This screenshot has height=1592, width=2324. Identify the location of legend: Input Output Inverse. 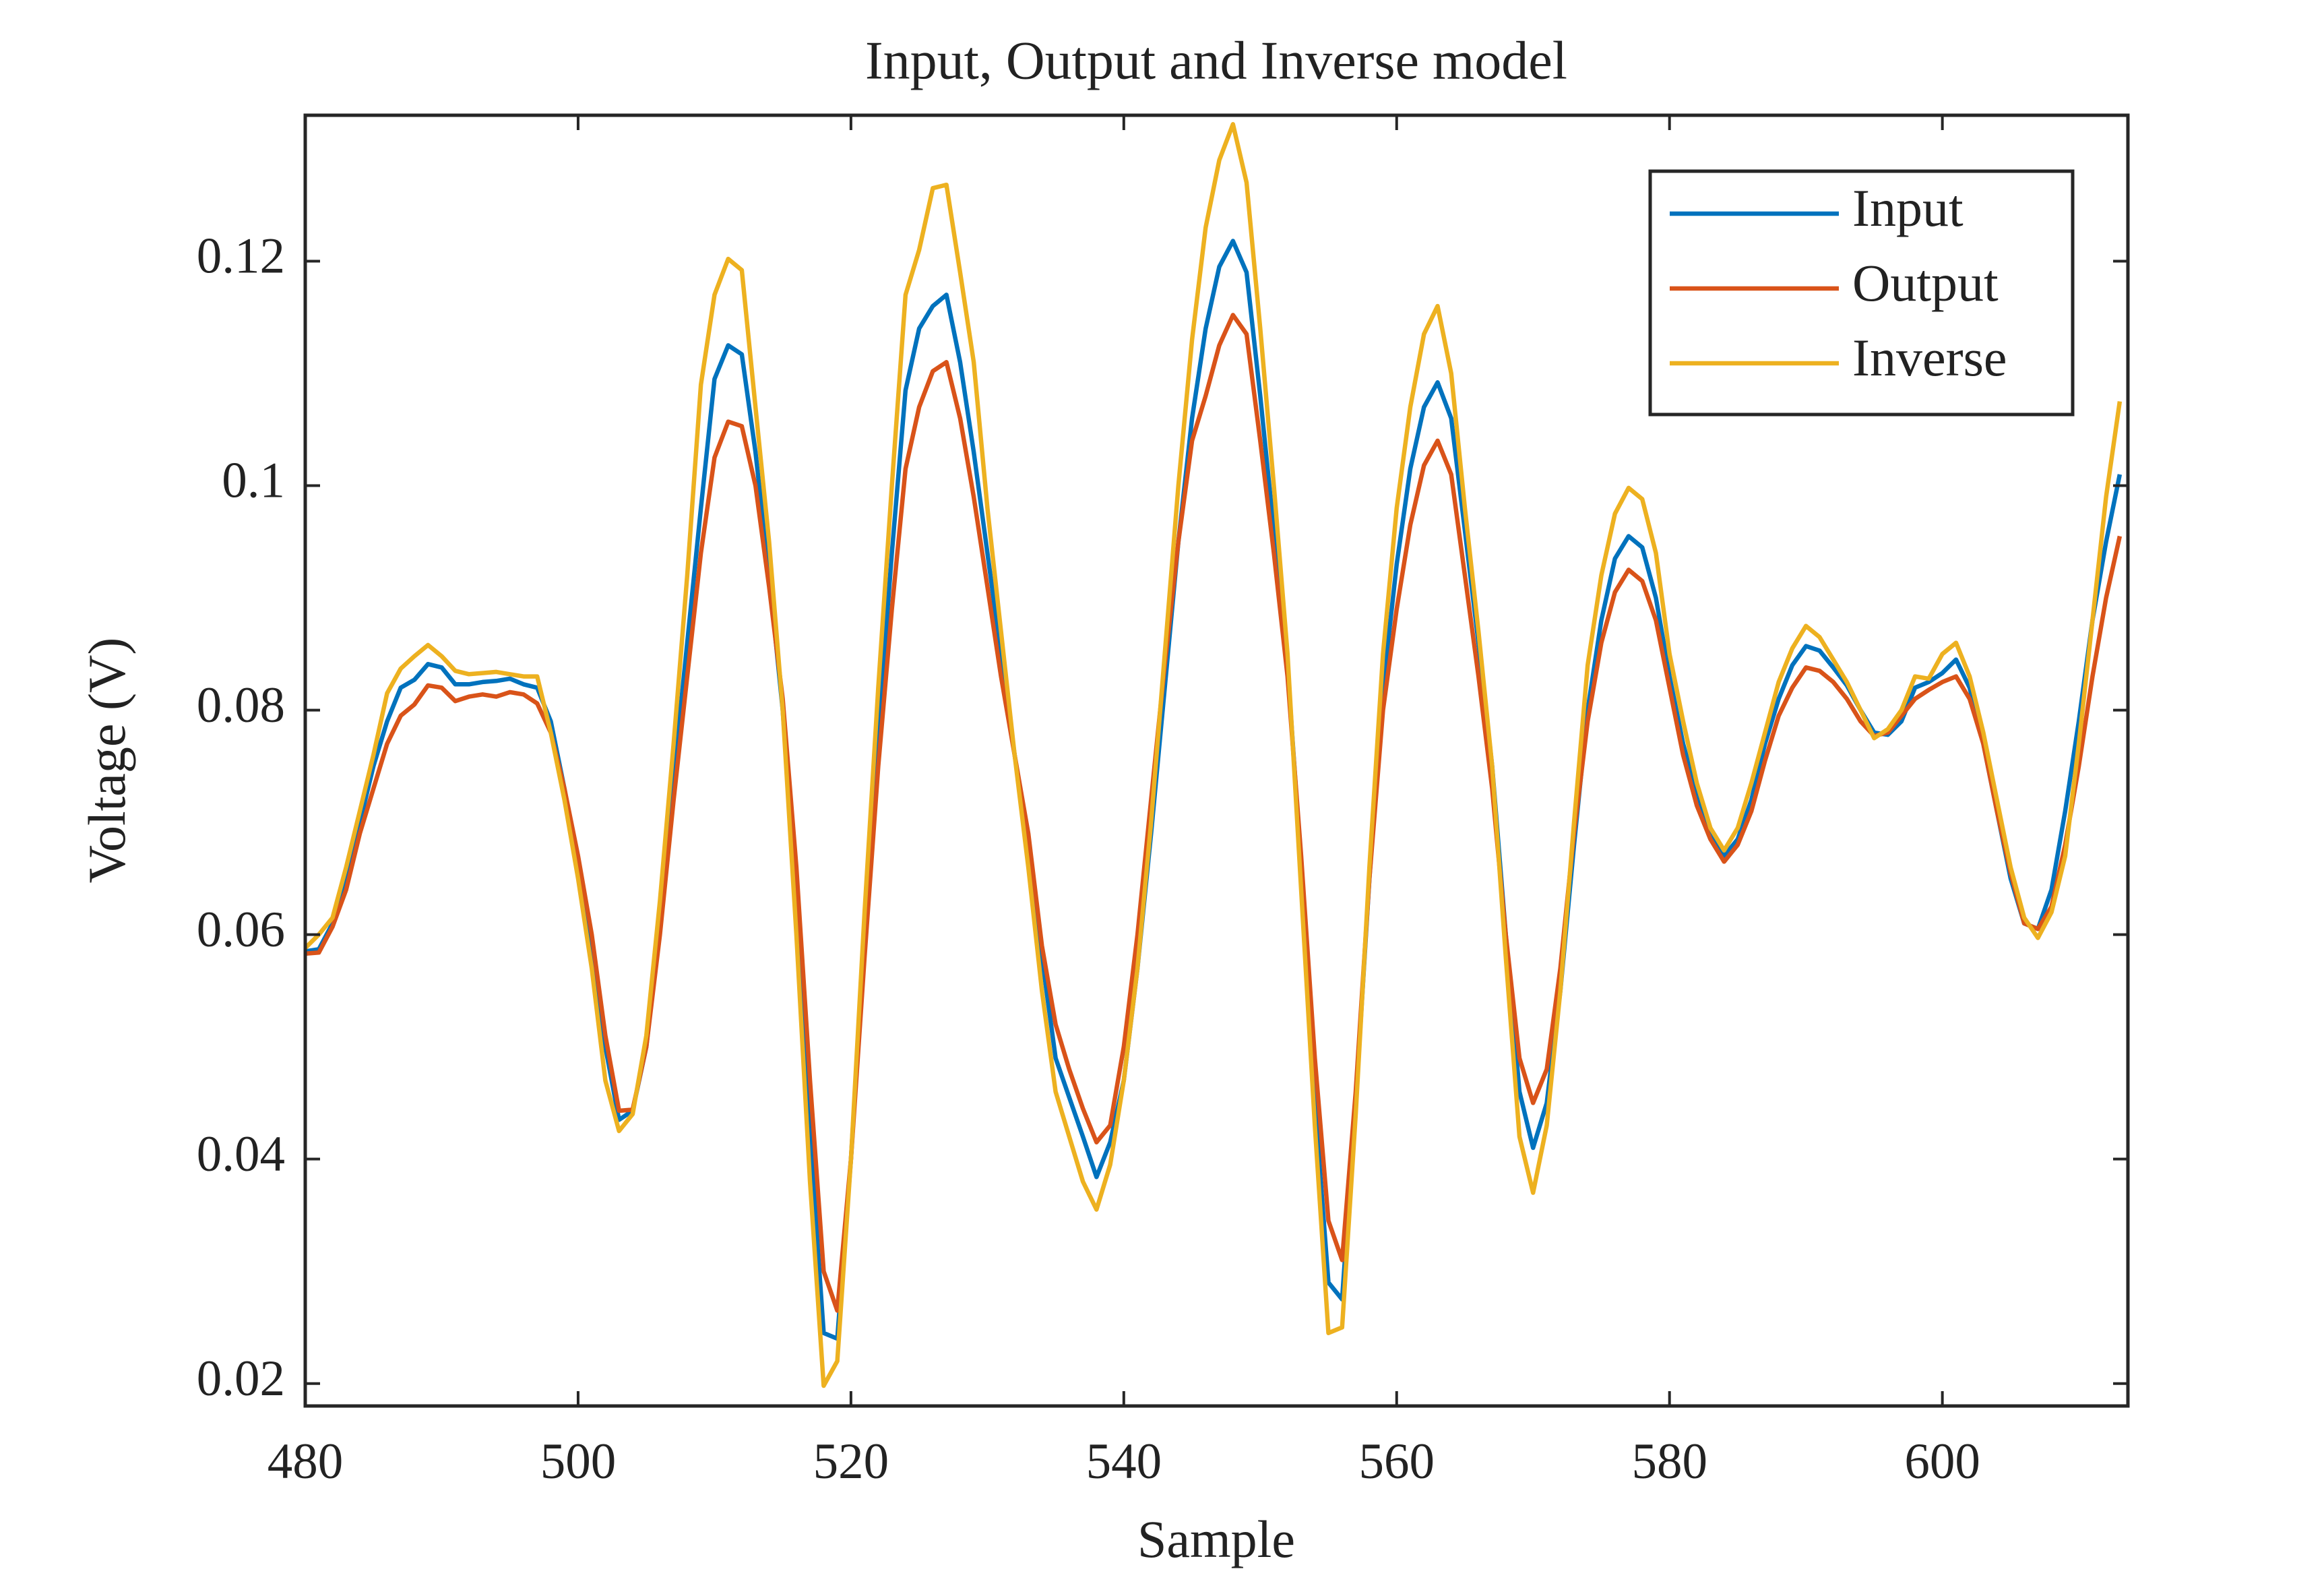
(1861, 293).